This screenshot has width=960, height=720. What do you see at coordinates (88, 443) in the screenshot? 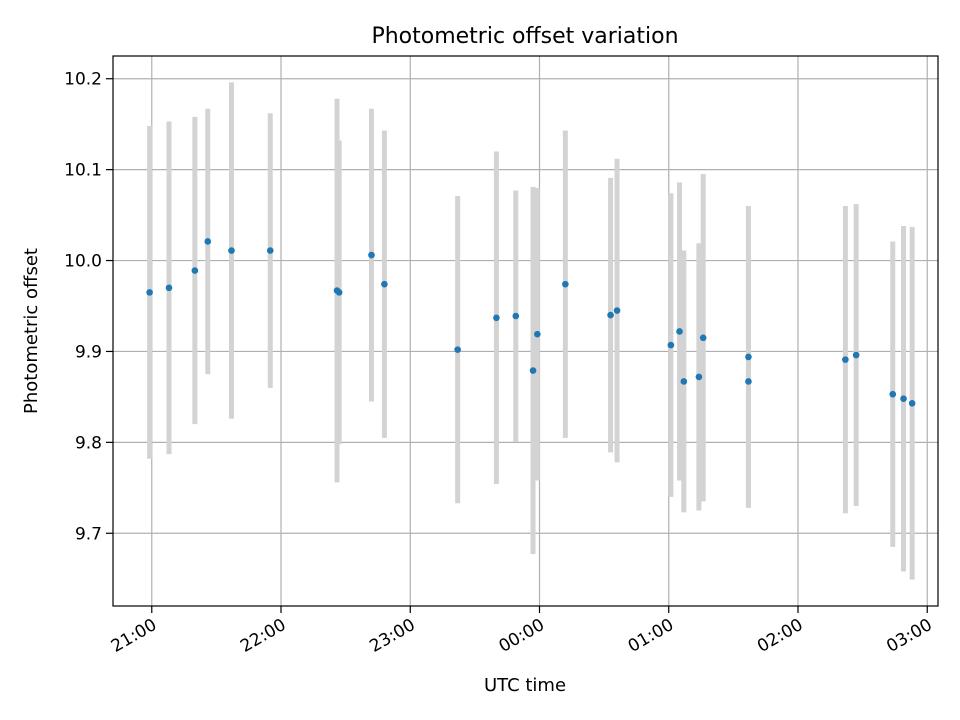
I see `y-tick-label: 9.8` at bounding box center [88, 443].